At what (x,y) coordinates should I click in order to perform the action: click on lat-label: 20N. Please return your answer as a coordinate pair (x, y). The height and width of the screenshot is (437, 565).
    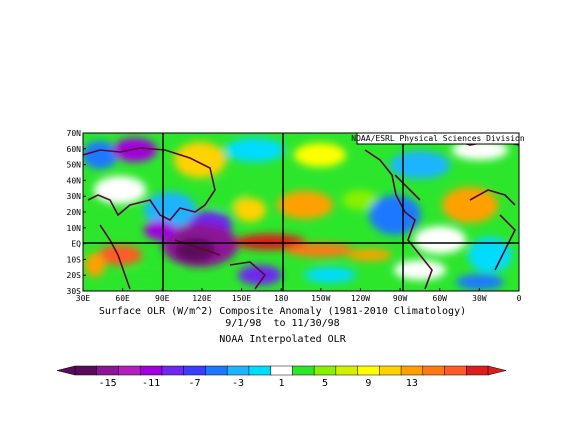
    Looking at the image, I should click on (74, 212).